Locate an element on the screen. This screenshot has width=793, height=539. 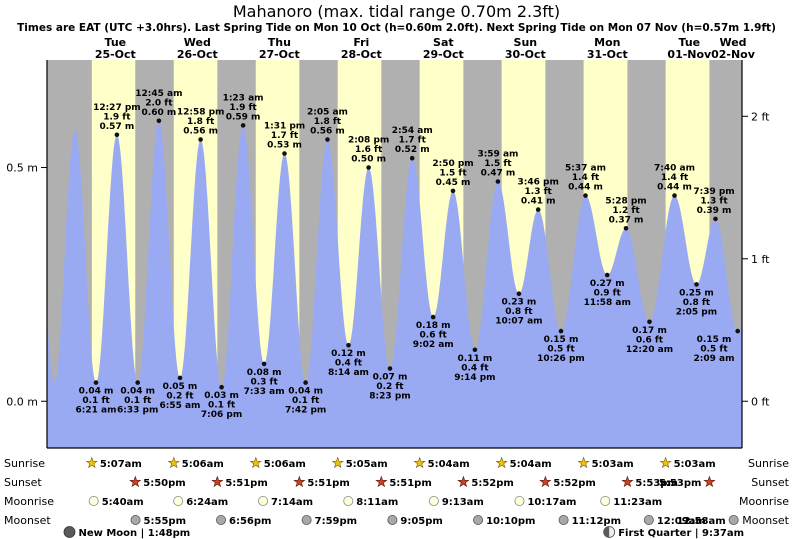
moonrise-row-label-right: Moonrise is located at coordinates (764, 501).